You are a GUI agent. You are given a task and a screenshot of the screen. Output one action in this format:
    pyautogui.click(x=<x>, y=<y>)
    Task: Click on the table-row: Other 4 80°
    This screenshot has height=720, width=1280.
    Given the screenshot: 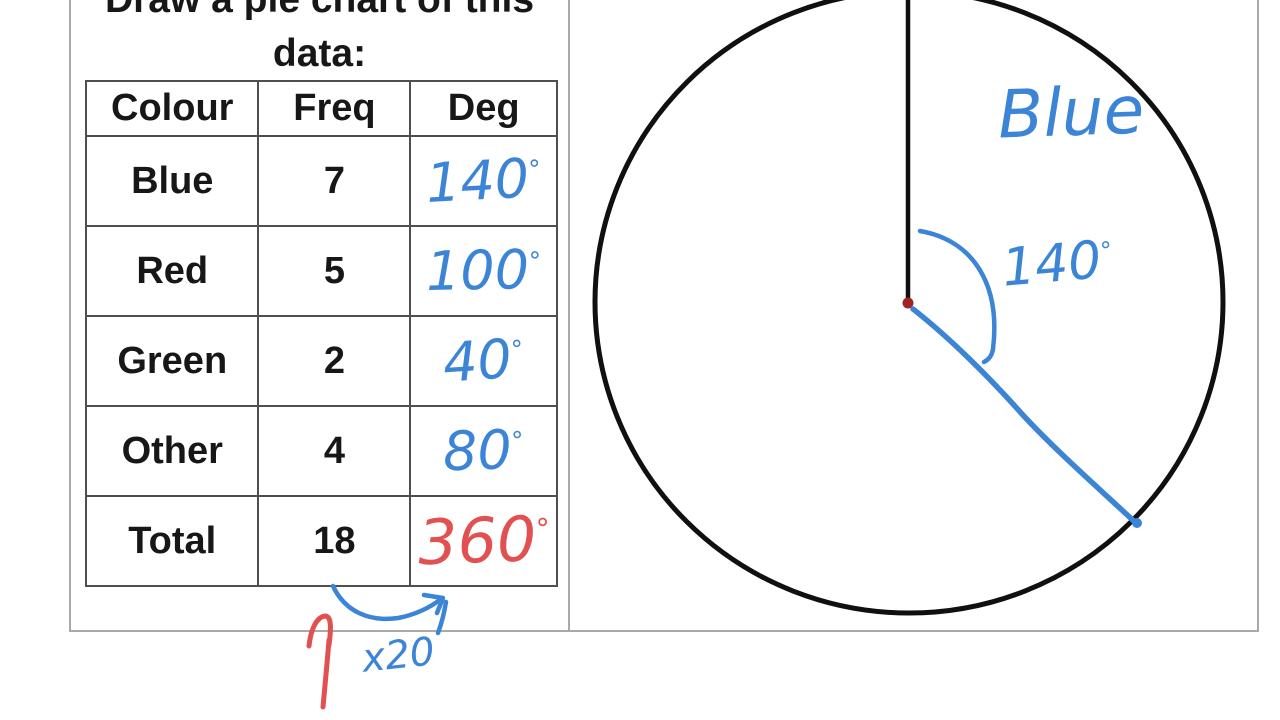 What is the action you would take?
    pyautogui.click(x=321, y=451)
    